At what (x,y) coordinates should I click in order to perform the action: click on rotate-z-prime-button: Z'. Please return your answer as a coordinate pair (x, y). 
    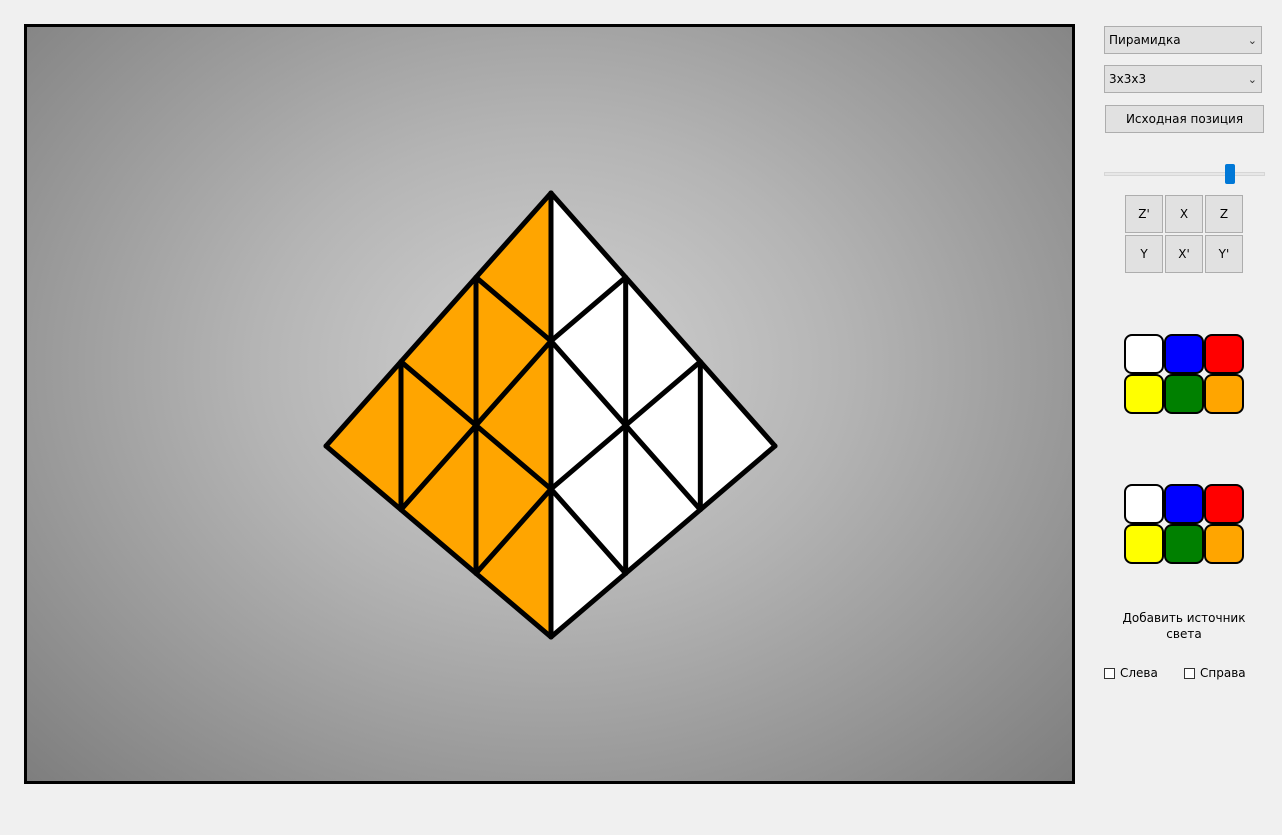
    Looking at the image, I should click on (1144, 214).